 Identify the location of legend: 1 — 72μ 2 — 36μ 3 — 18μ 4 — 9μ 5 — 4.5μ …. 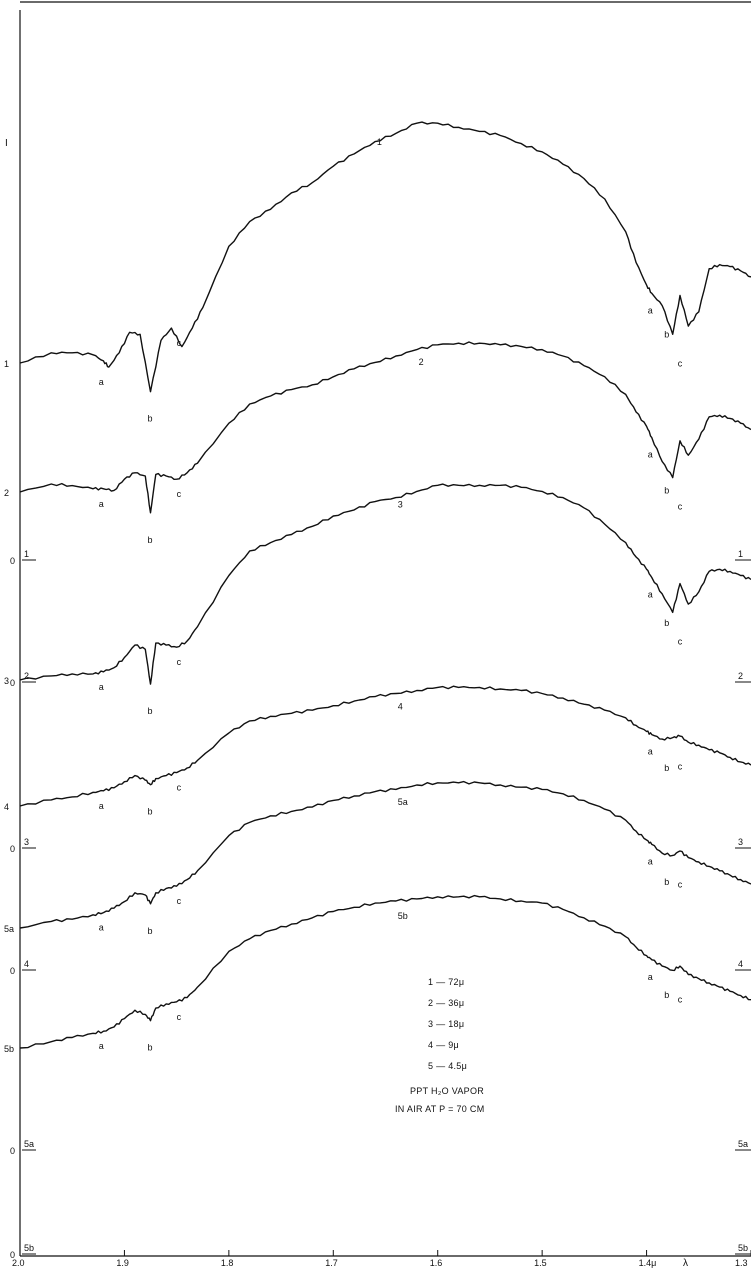
(440, 1045).